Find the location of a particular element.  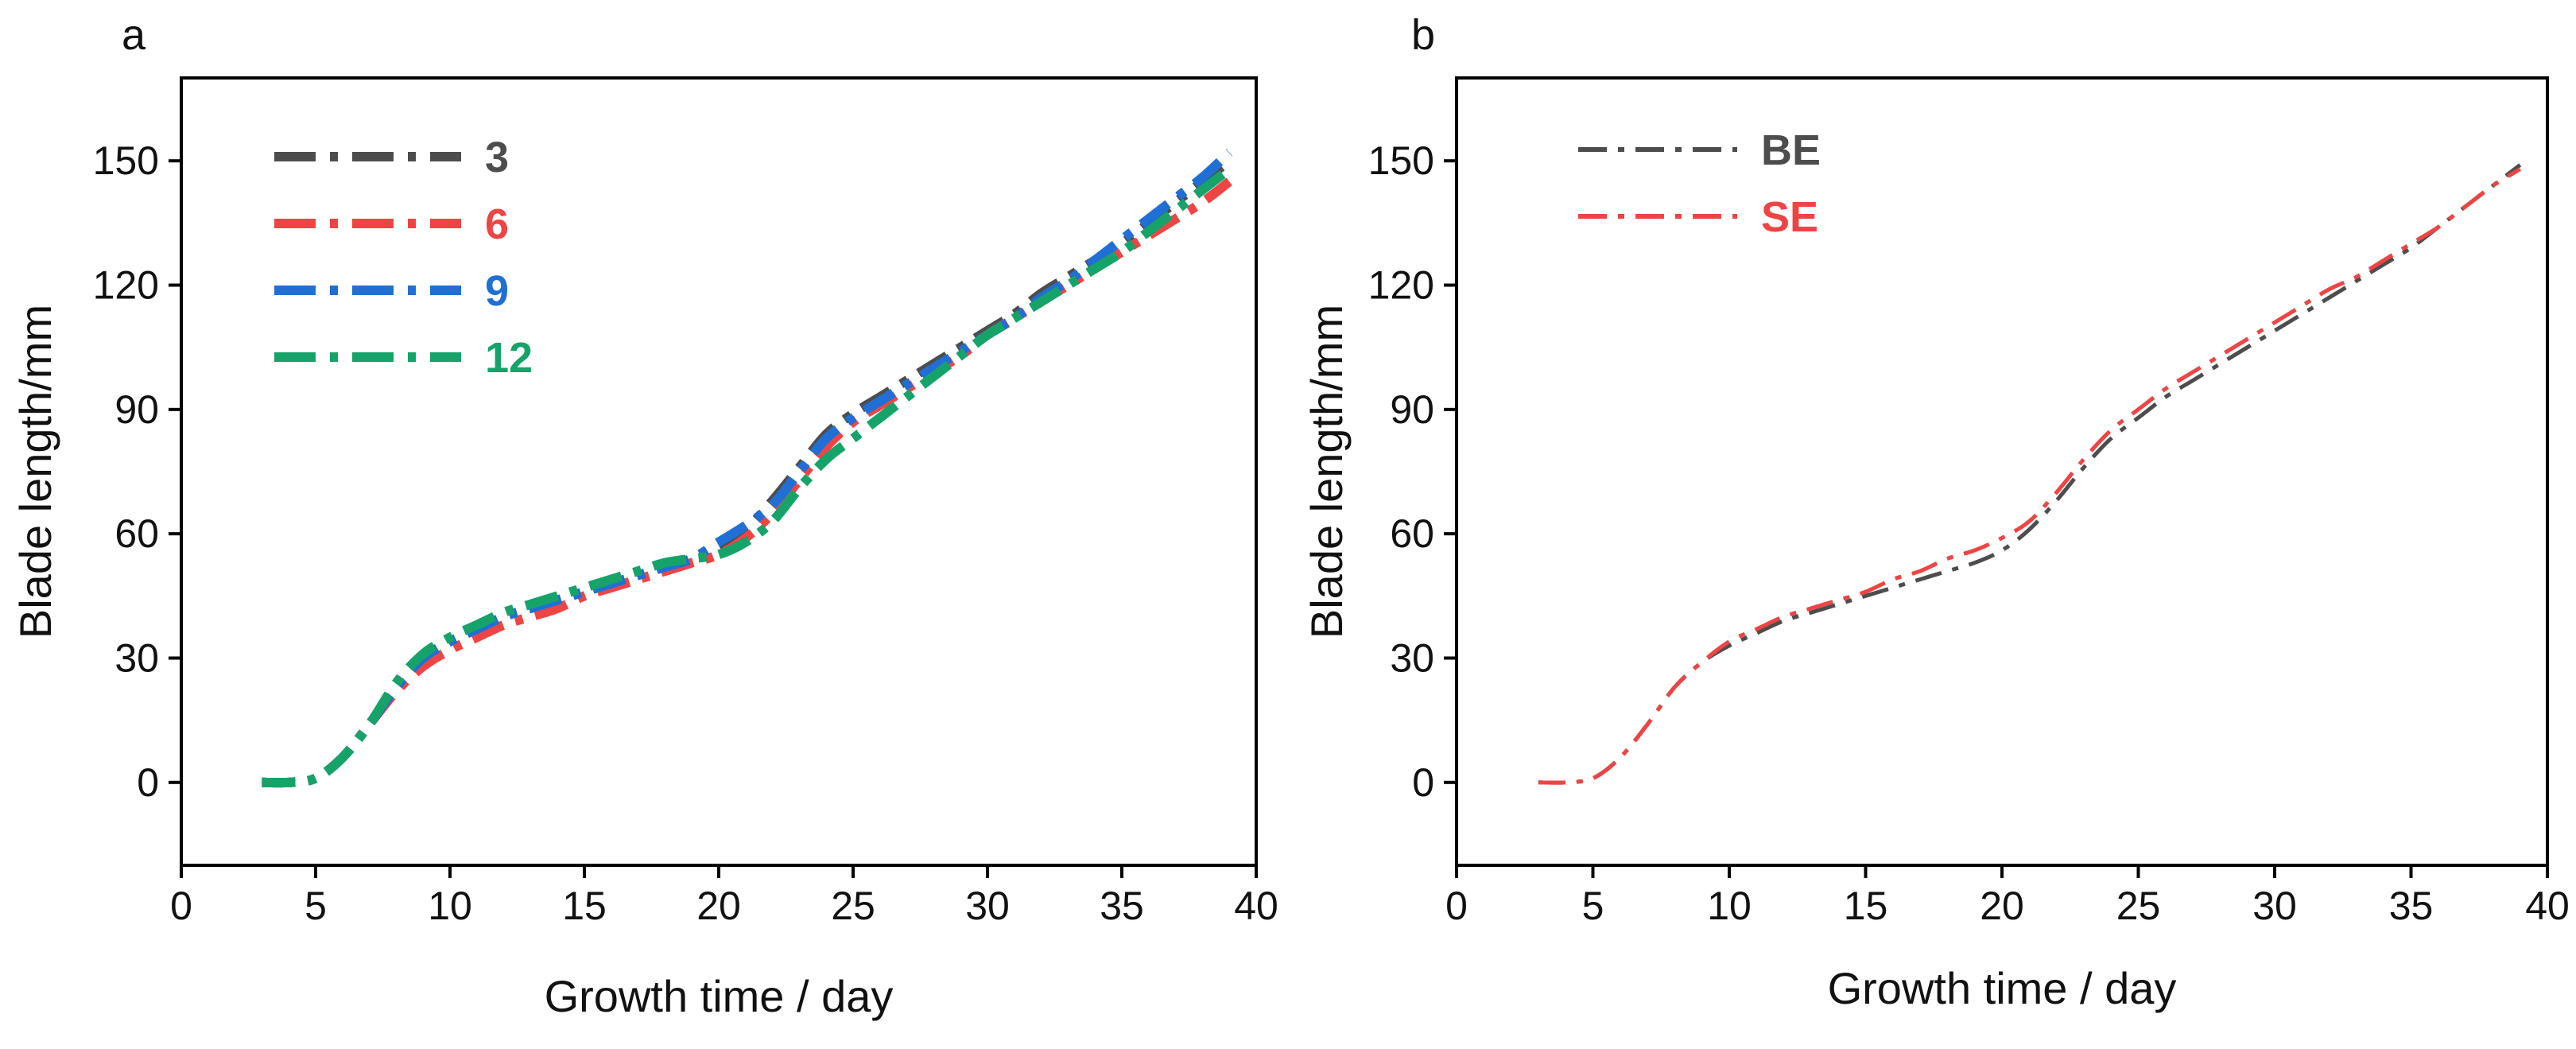

panel-a-x-tick-label: 20 is located at coordinates (719, 906).